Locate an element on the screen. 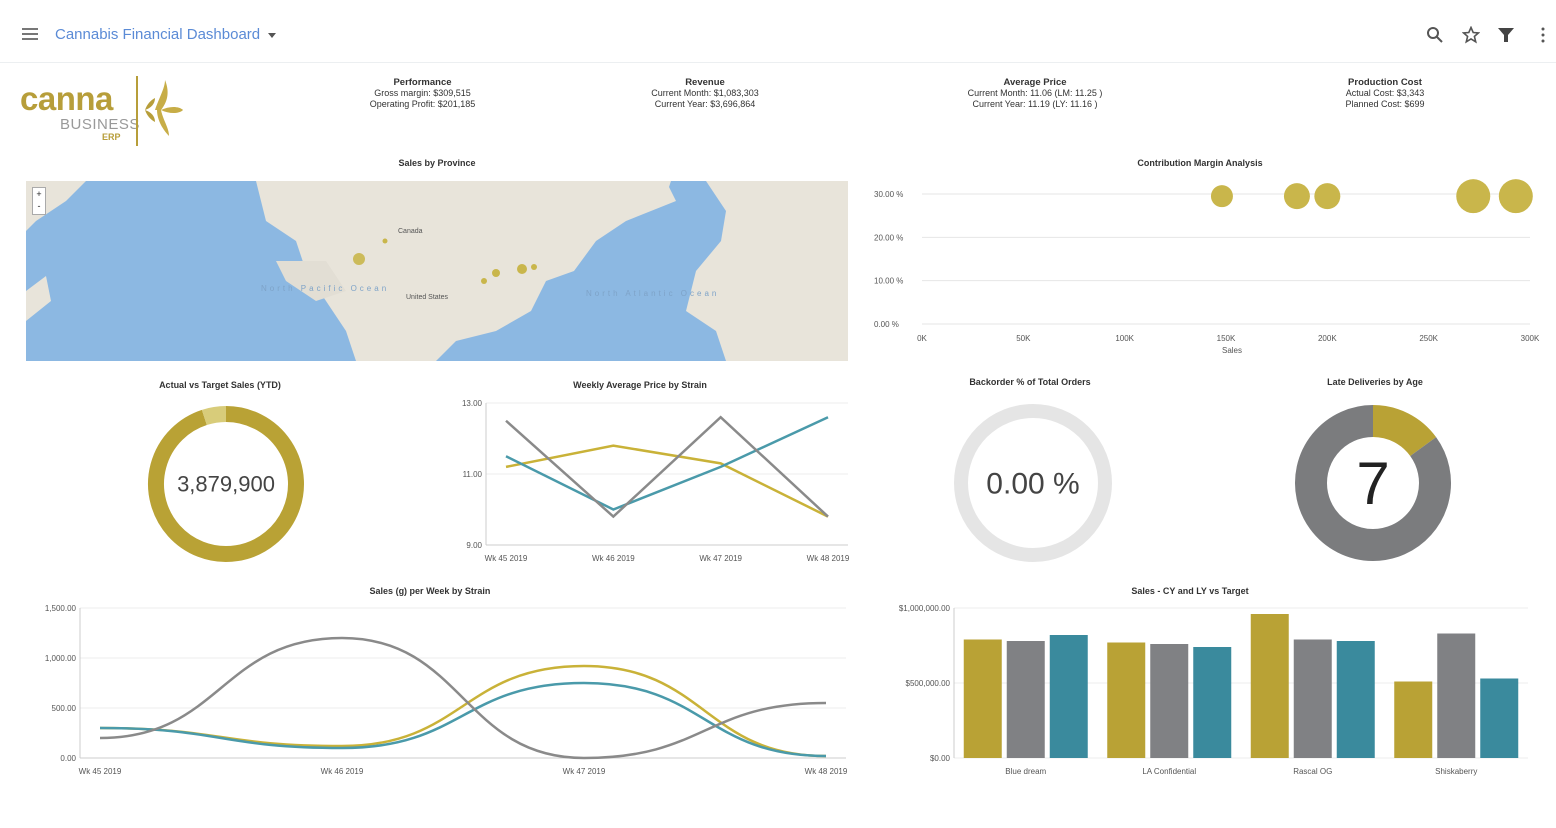 Image resolution: width=1556 pixels, height=828 pixels. kpi-title: Revenue is located at coordinates (705, 82).